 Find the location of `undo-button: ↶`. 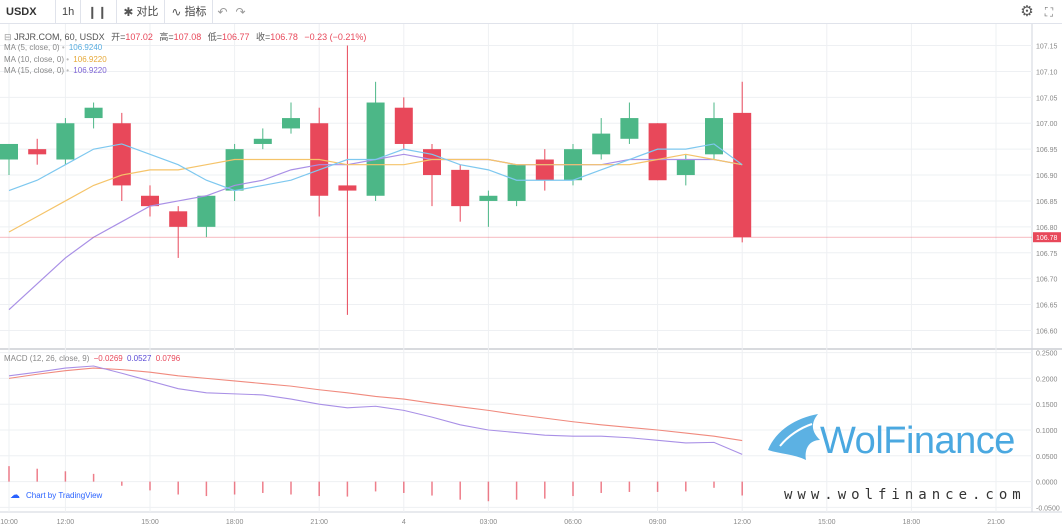

undo-button: ↶ is located at coordinates (222, 11).